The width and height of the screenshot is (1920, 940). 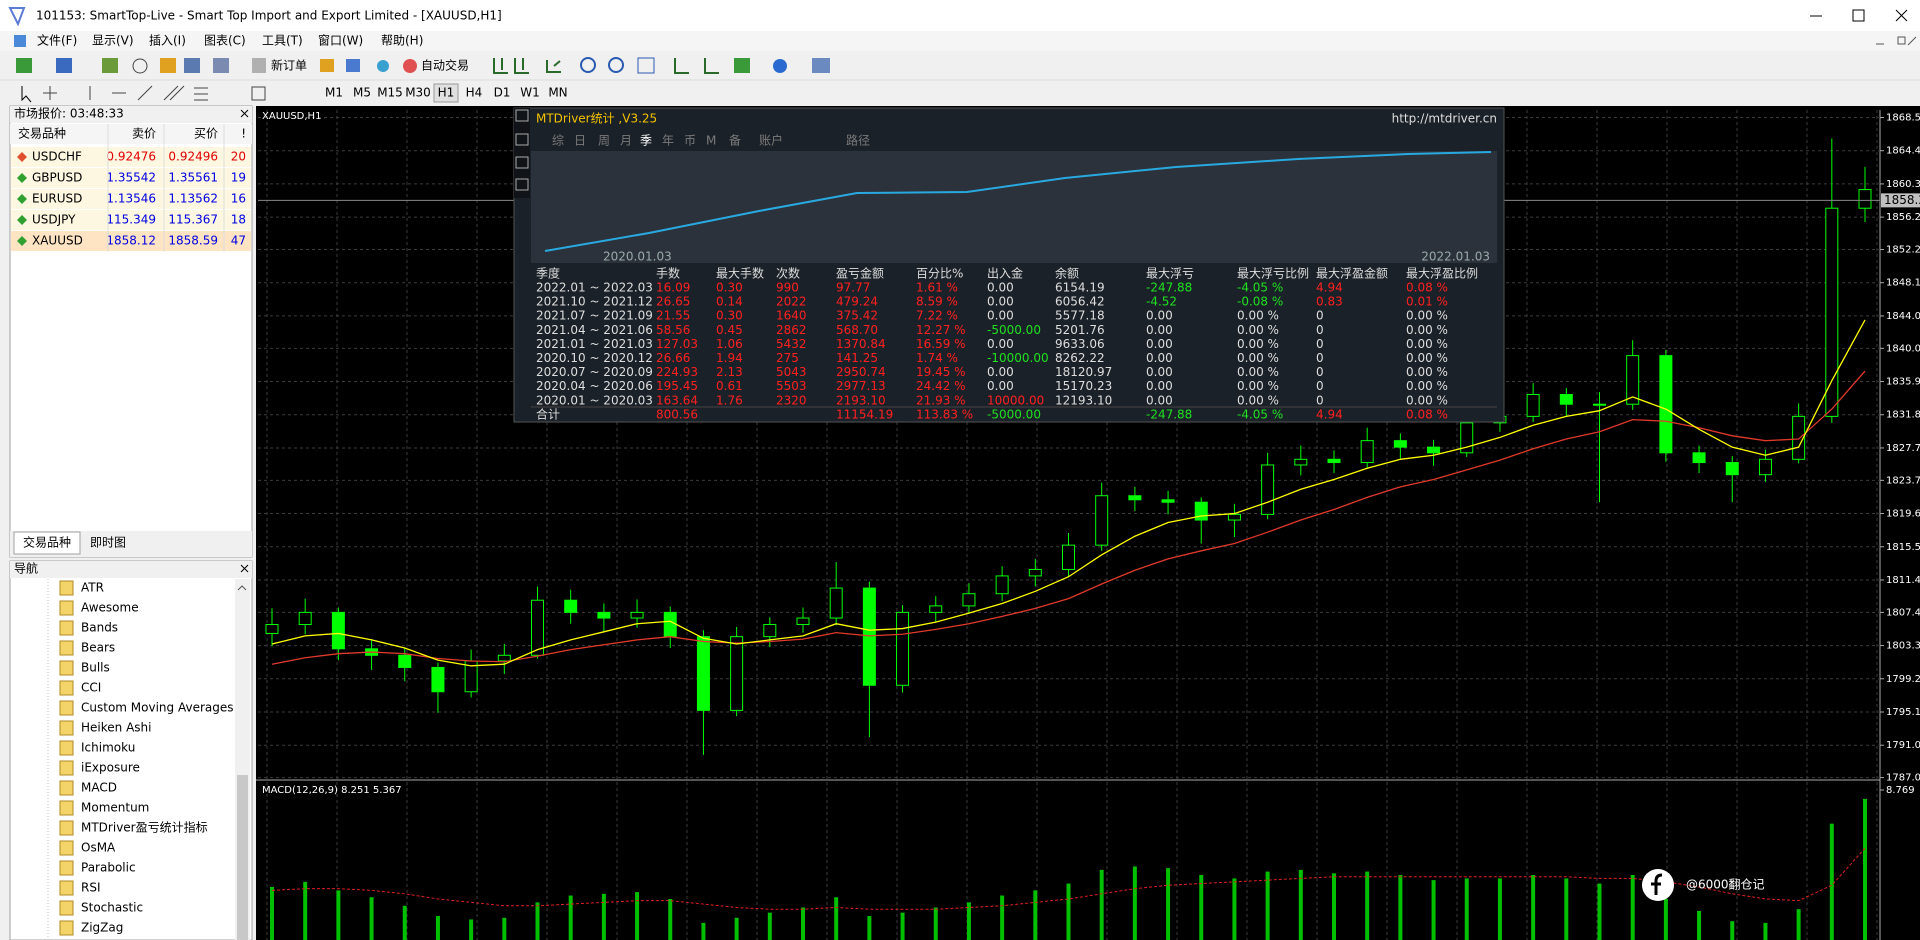 What do you see at coordinates (110, 608) in the screenshot?
I see `navigator-item: Awesome` at bounding box center [110, 608].